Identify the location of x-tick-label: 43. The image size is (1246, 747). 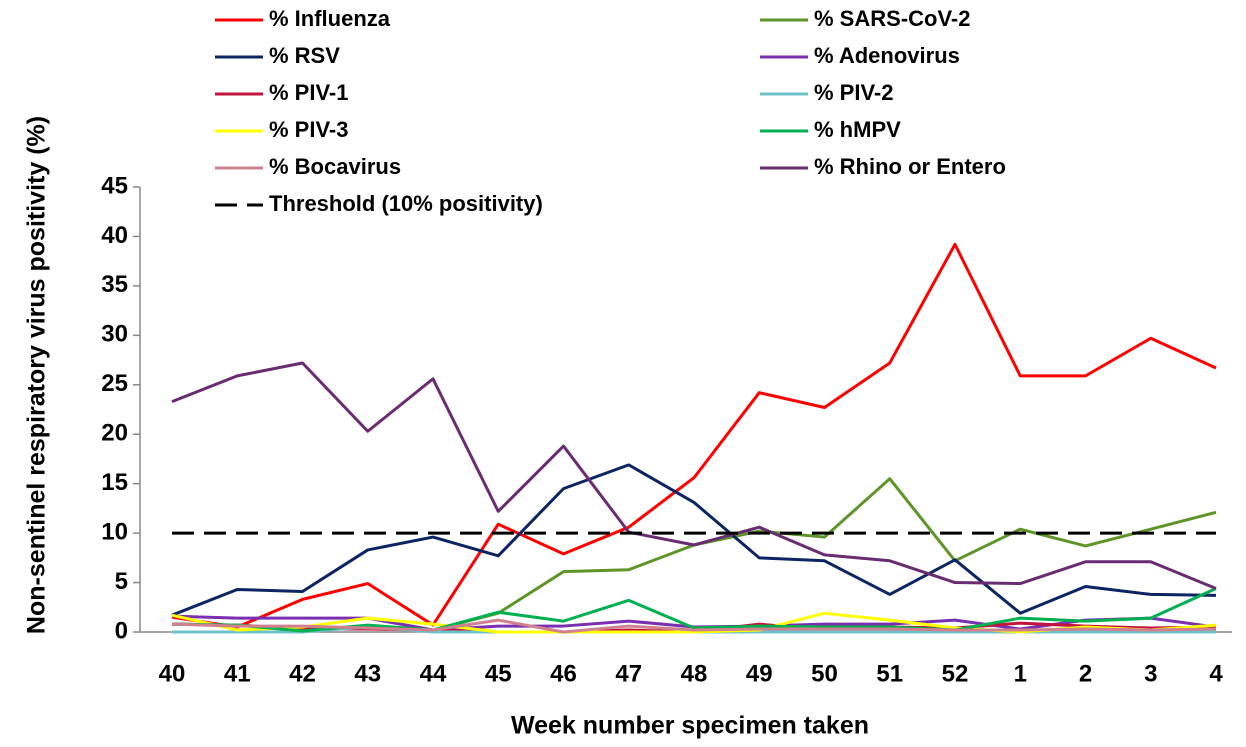
(367, 673).